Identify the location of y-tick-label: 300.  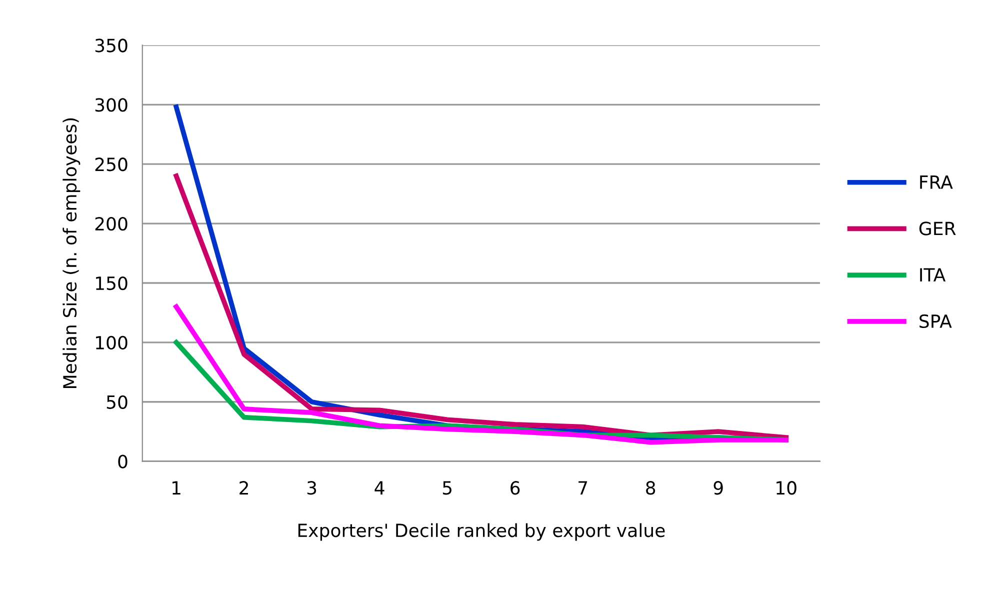
(111, 105).